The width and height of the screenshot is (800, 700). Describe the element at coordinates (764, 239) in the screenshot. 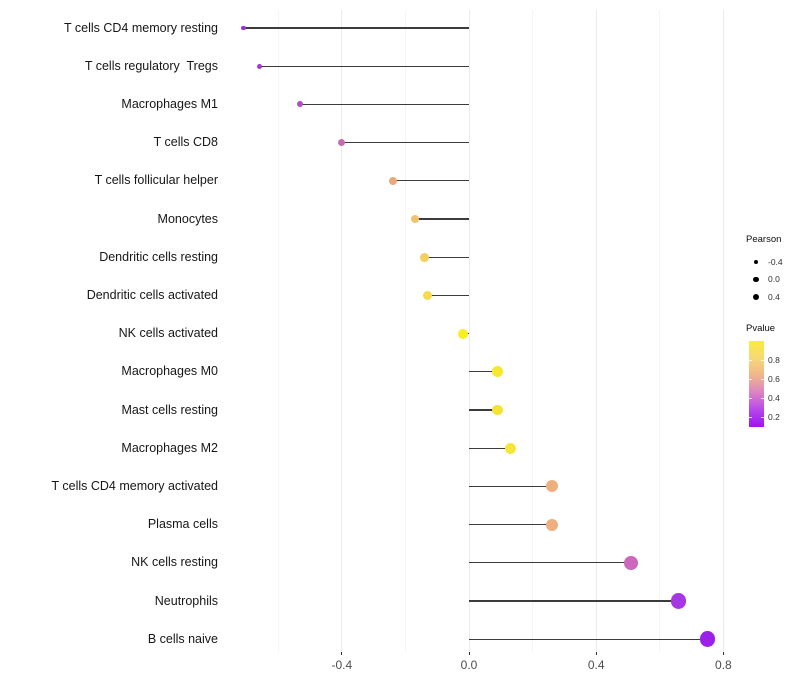

I see `legend-pearson-title: Pearson` at that location.